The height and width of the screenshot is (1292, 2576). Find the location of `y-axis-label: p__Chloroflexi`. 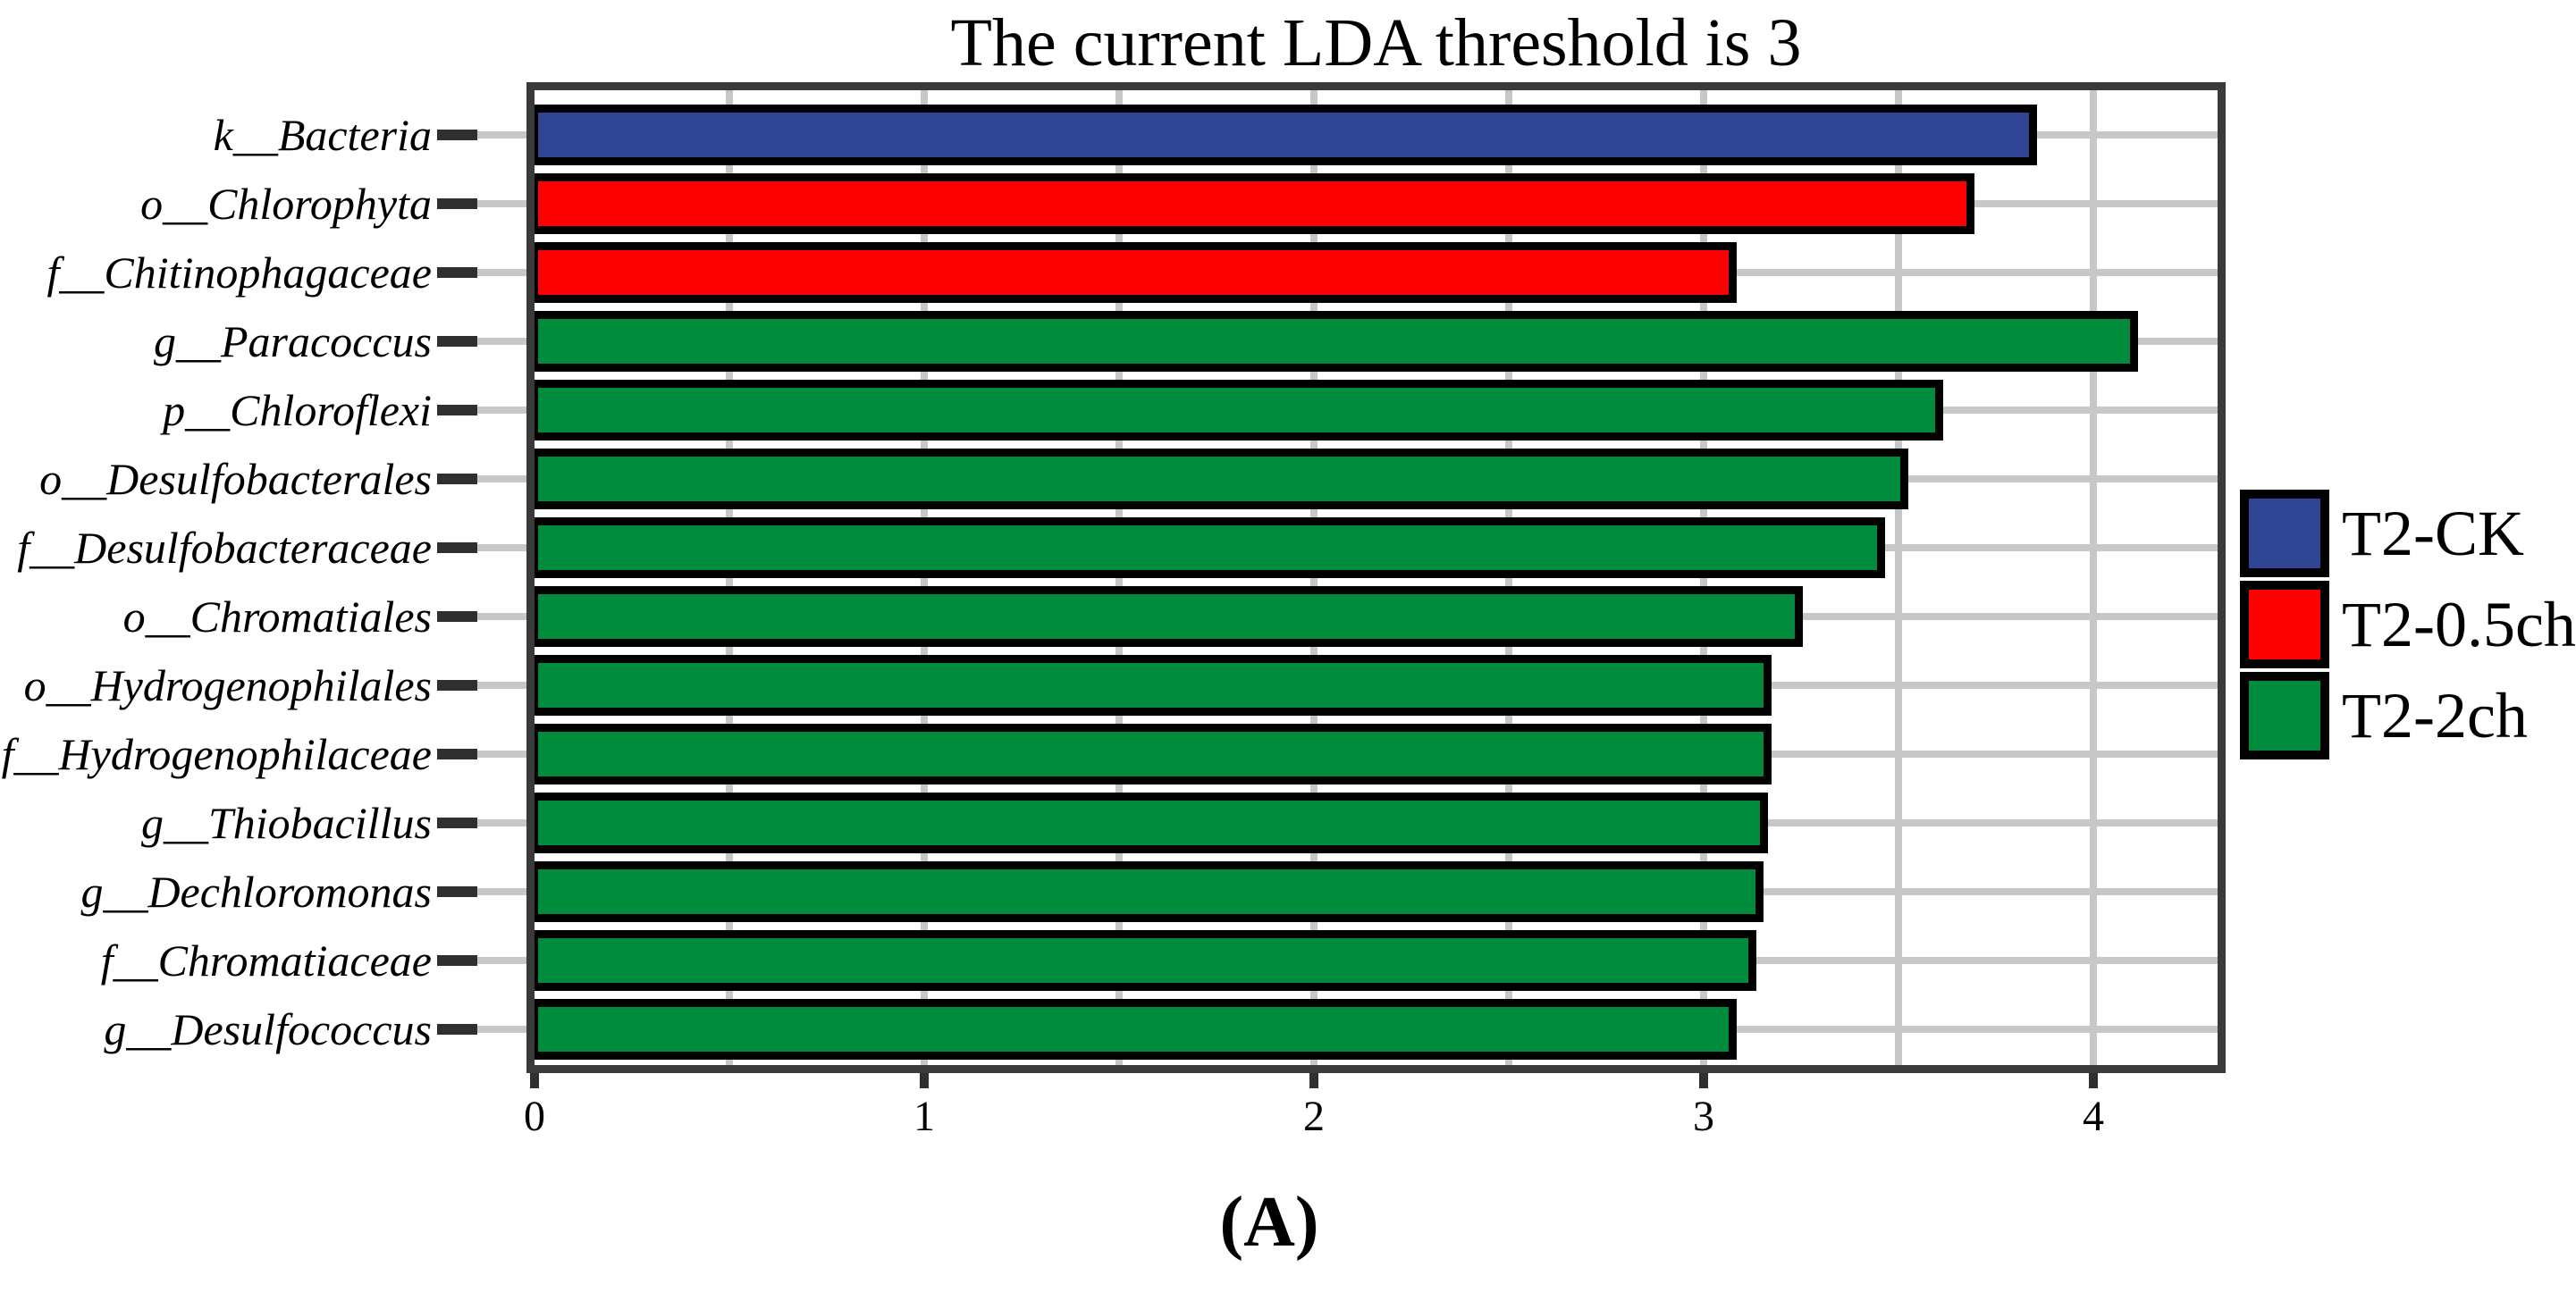

y-axis-label: p__Chloroflexi is located at coordinates (298, 410).